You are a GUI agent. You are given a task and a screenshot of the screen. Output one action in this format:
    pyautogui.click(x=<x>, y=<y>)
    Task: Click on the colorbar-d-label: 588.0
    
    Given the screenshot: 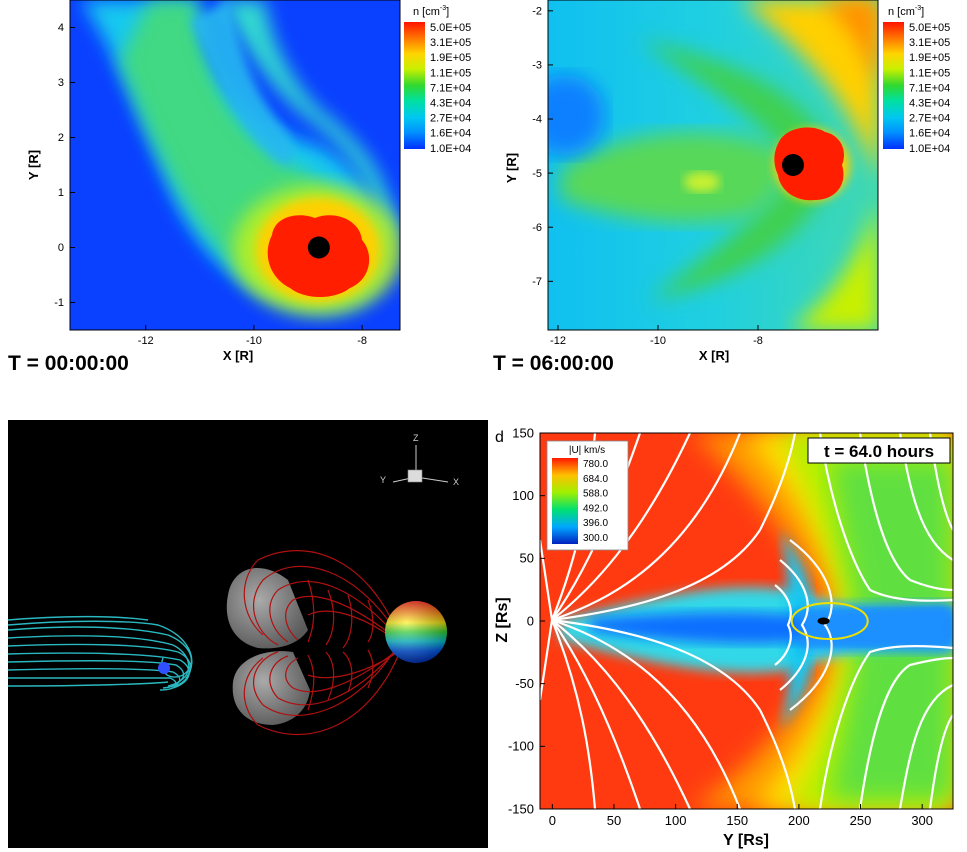 What is the action you would take?
    pyautogui.click(x=595, y=494)
    